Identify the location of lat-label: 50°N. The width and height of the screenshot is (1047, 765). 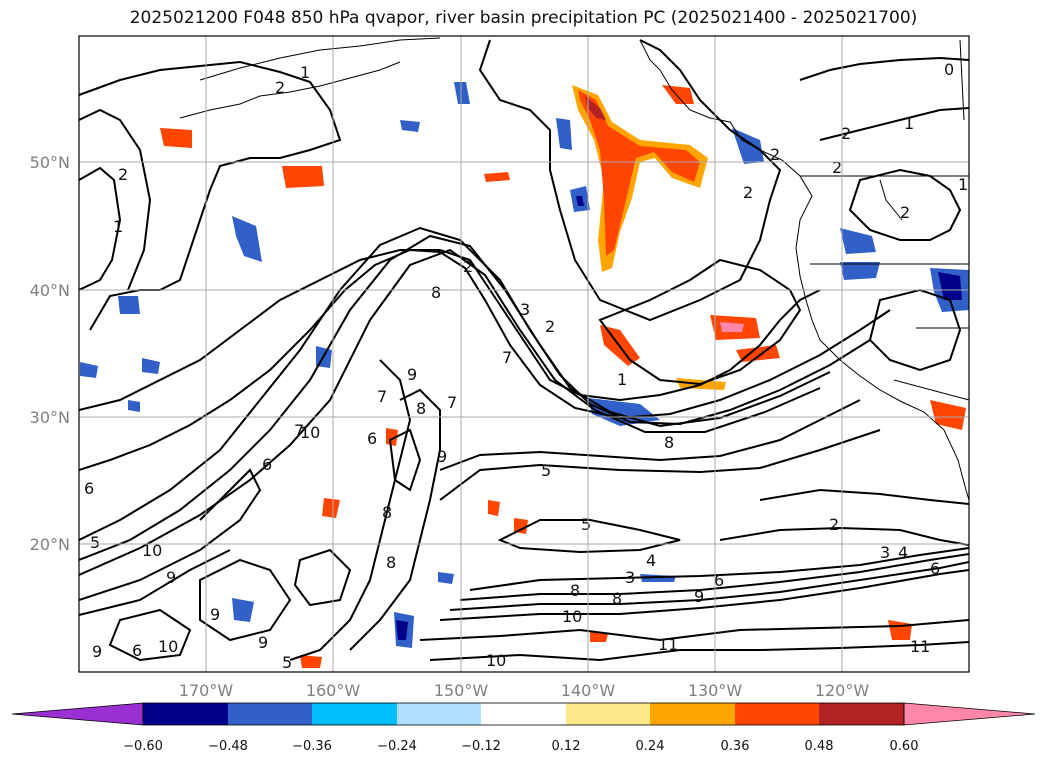
(50, 162).